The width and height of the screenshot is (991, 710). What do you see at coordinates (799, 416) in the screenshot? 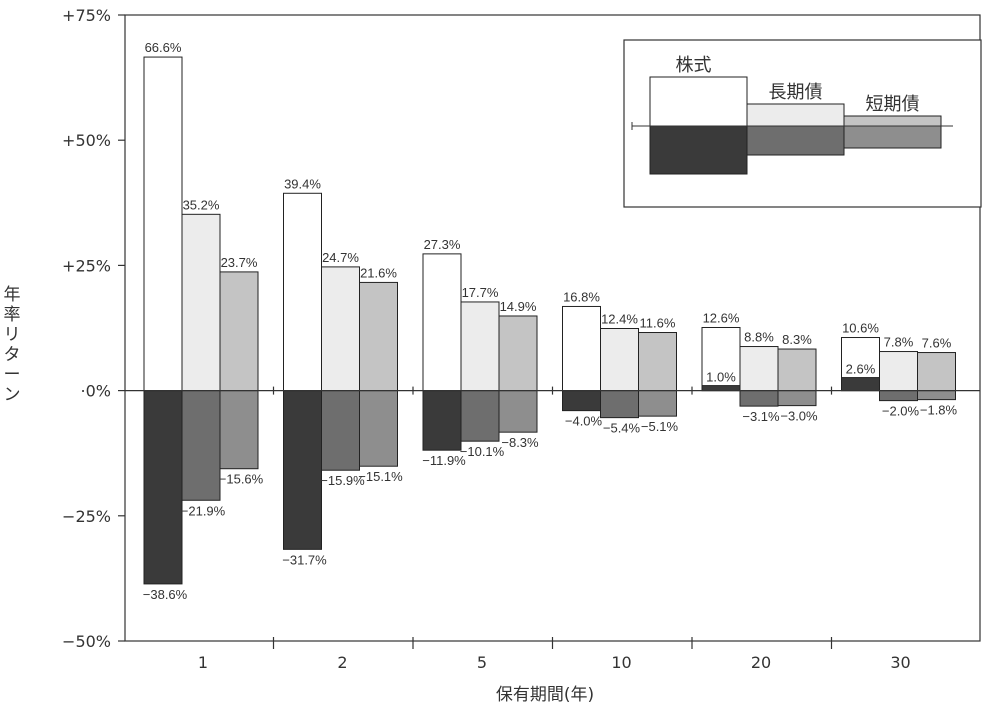
I see `data-label-min: −3.0%` at bounding box center [799, 416].